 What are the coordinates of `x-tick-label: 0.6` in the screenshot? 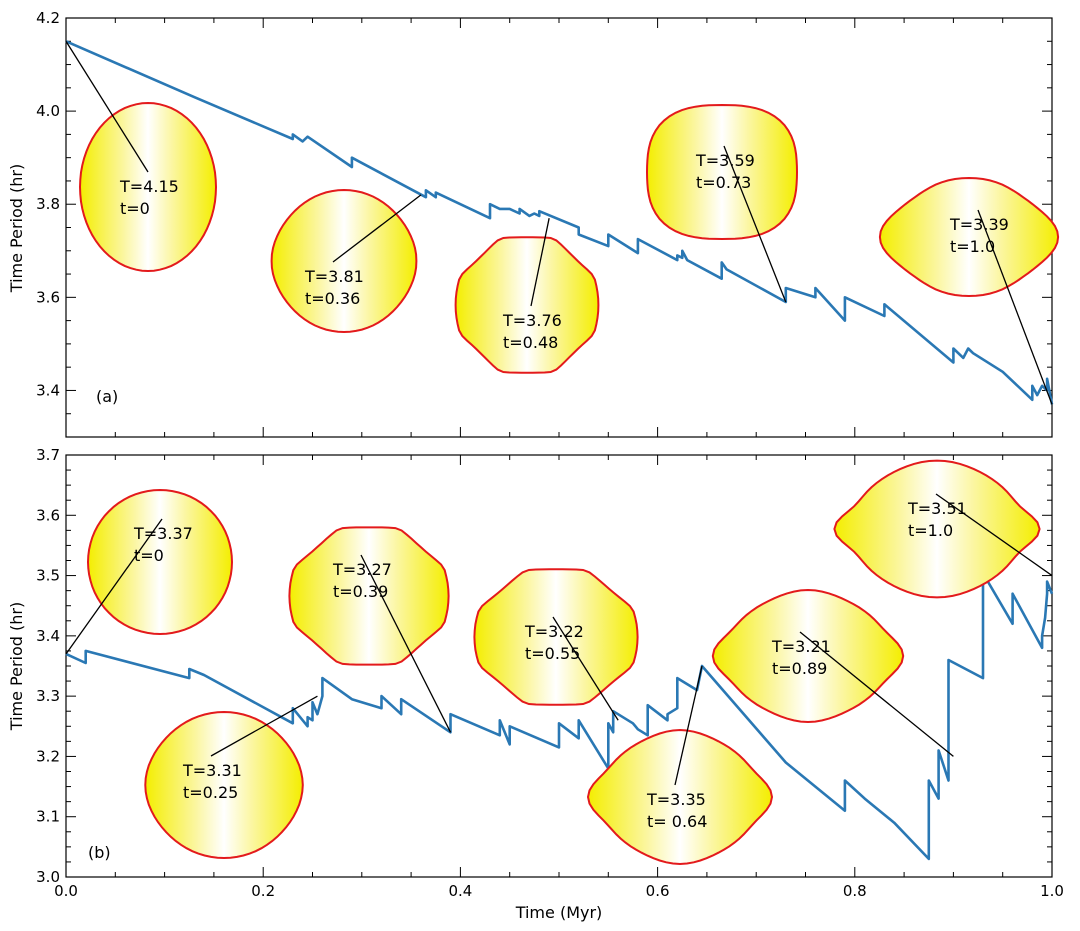 It's located at (658, 891).